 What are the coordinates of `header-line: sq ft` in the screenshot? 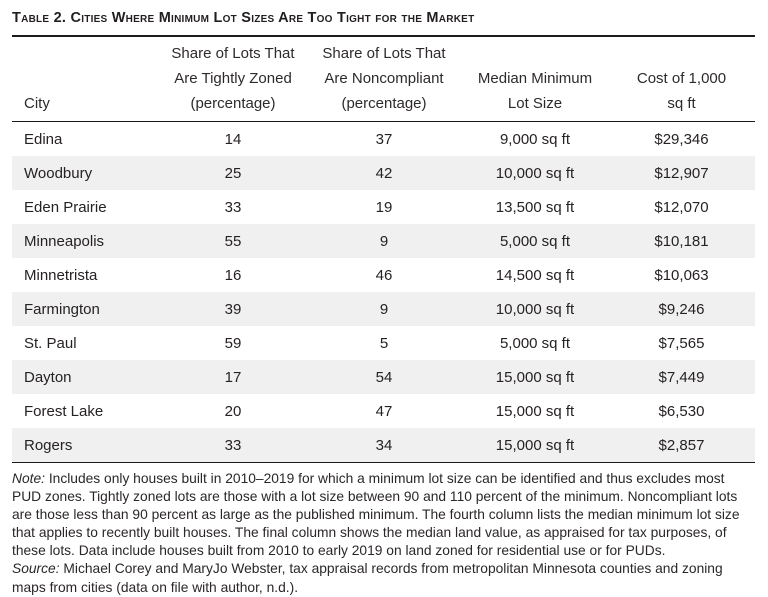 It's located at (681, 103).